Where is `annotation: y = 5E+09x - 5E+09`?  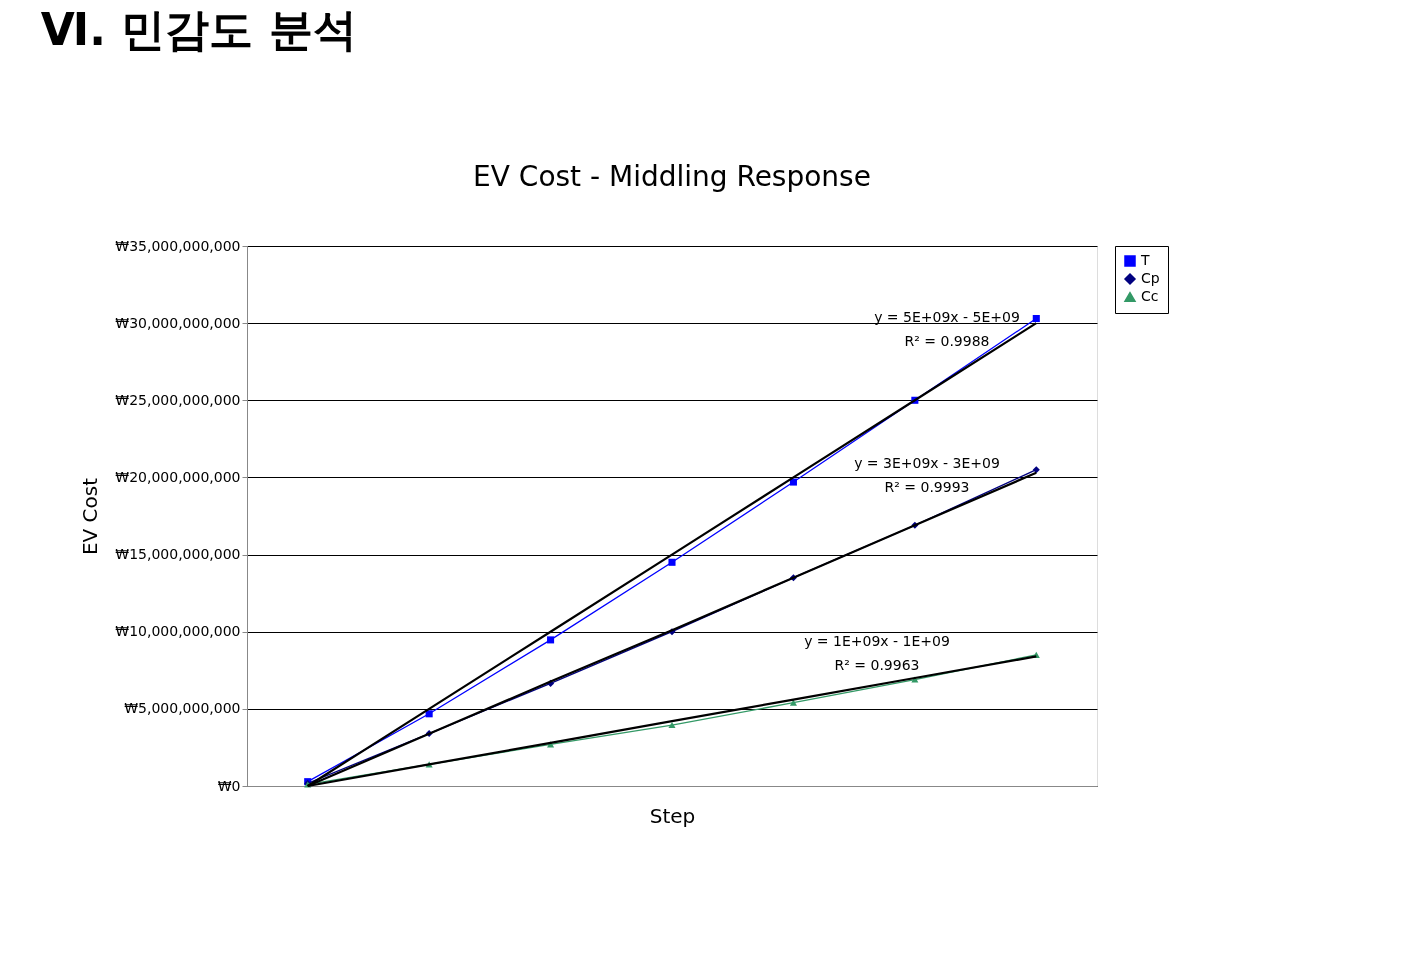
annotation: y = 5E+09x - 5E+09 is located at coordinates (947, 317).